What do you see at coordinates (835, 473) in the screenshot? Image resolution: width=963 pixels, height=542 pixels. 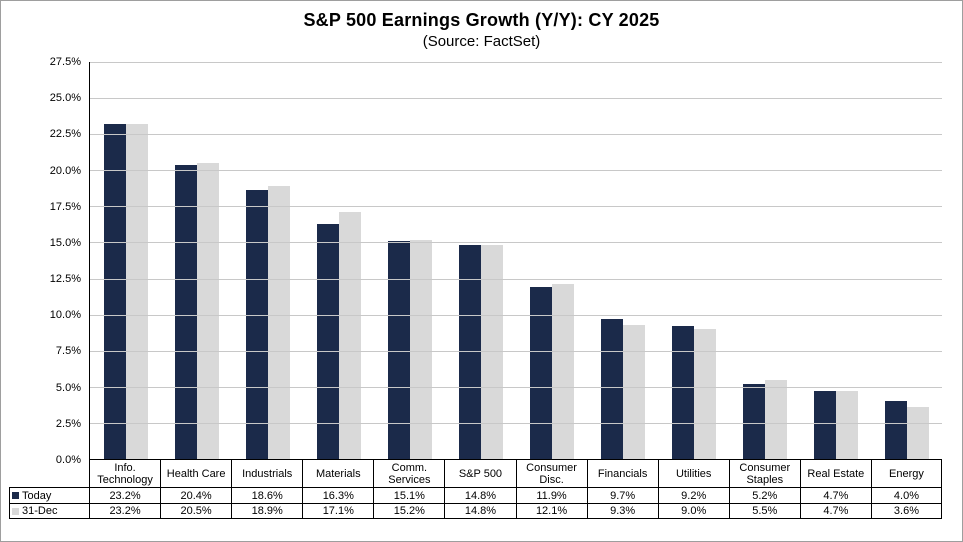 I see `category-label: Real Estate` at bounding box center [835, 473].